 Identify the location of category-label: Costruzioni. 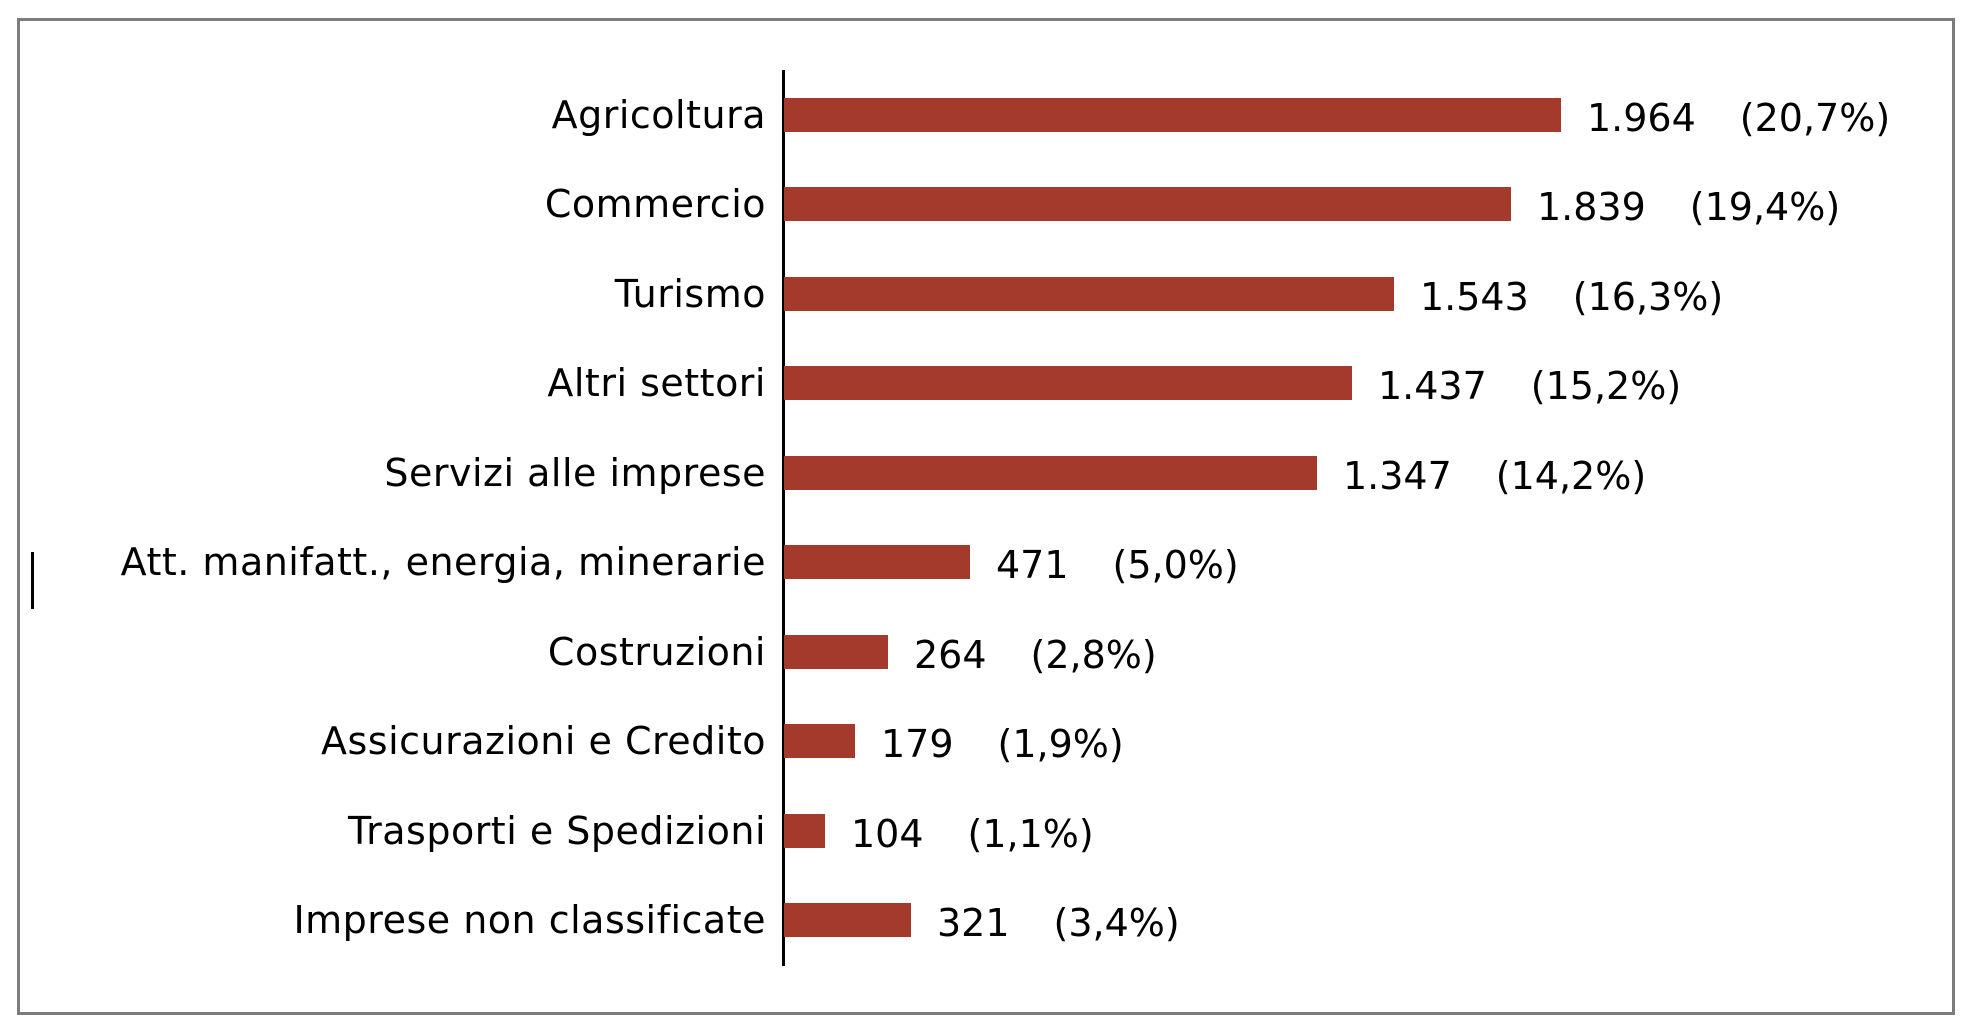
(656, 651).